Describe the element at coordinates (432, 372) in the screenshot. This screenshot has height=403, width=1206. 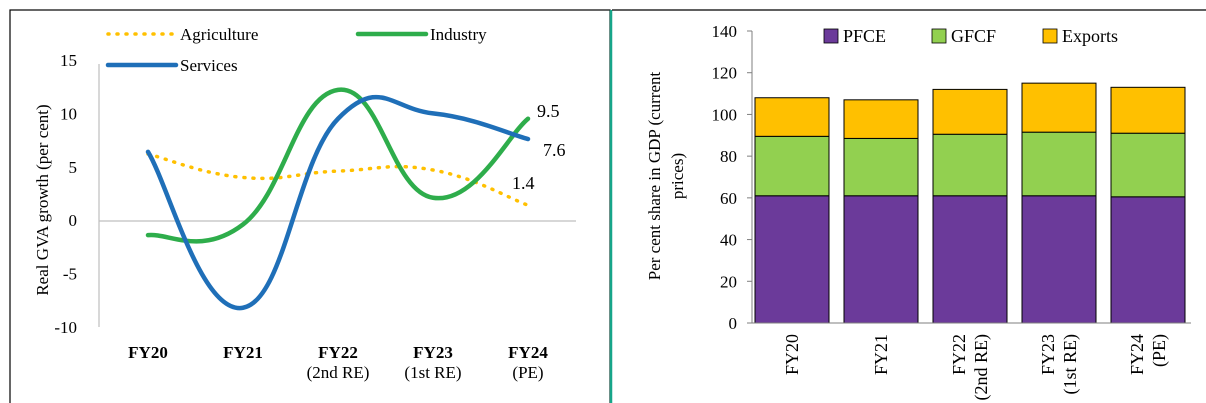
I see `line-chart-x-tick-label: (1st RE)` at that location.